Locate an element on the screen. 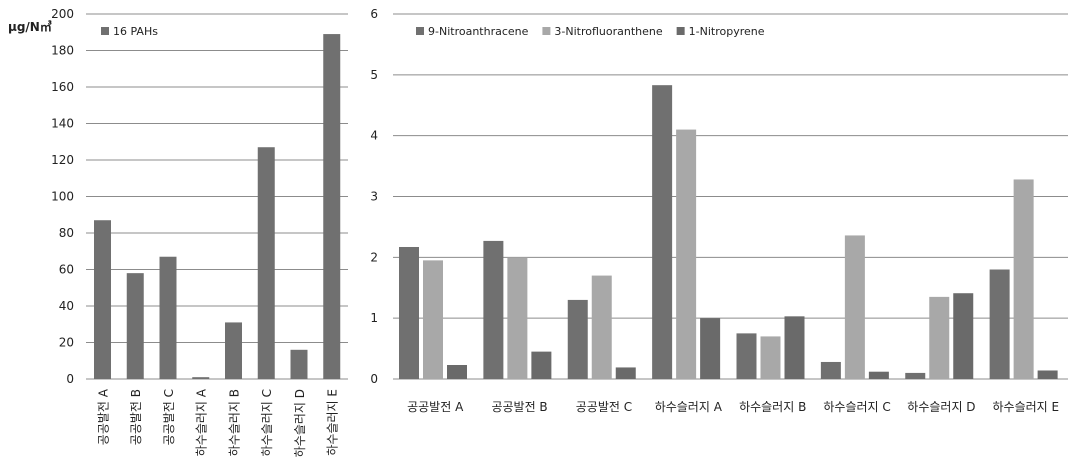  y-tick-label: 1 is located at coordinates (374, 318).